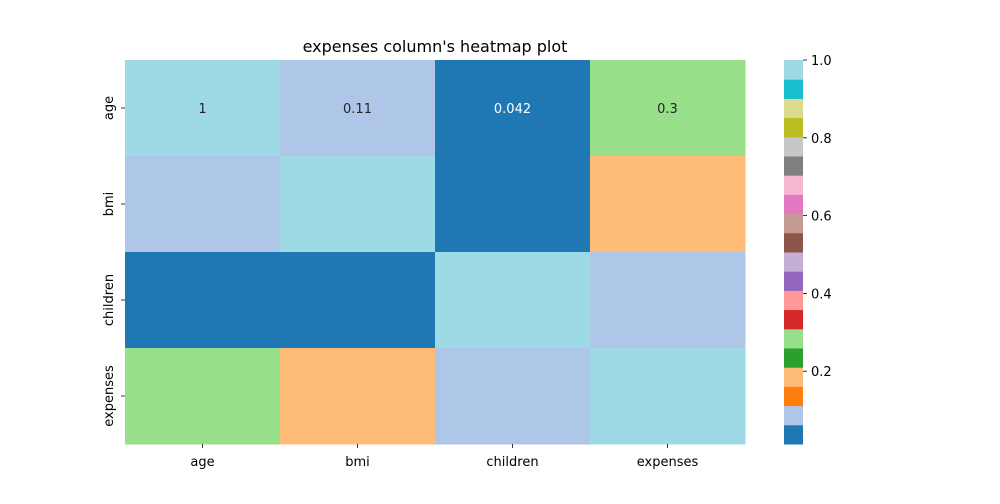 The height and width of the screenshot is (504, 1000). Describe the element at coordinates (109, 108) in the screenshot. I see `y-tick-label-age: age` at that location.